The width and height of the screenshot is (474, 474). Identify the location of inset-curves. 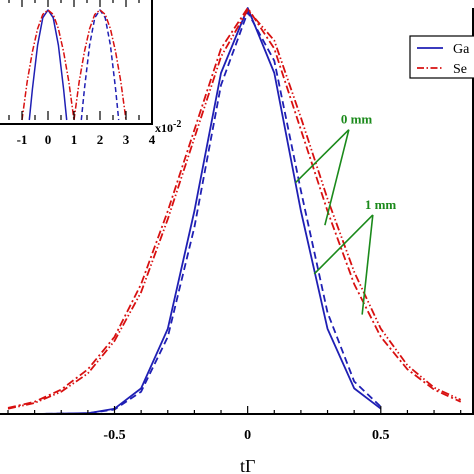
(74, 65).